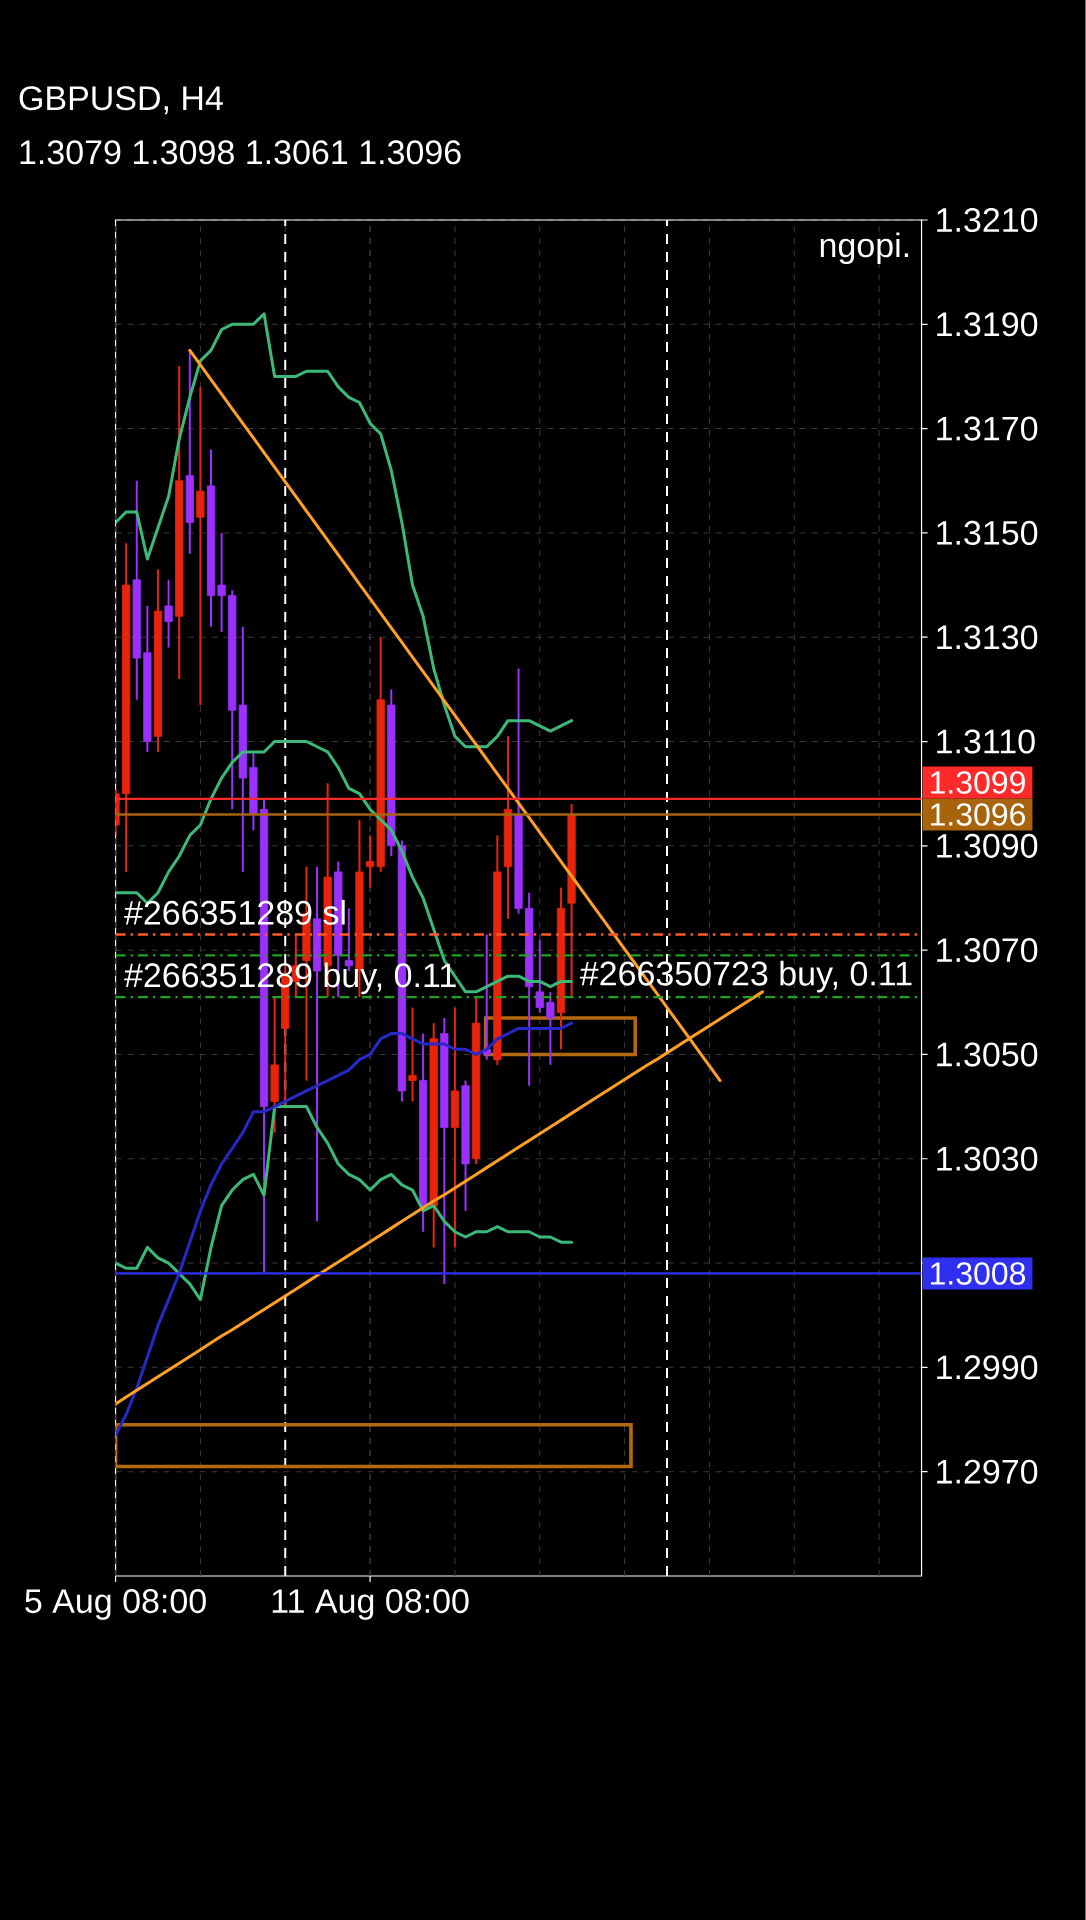 The image size is (1086, 1920). Describe the element at coordinates (987, 220) in the screenshot. I see `y-tick-label: 1.3210` at that location.